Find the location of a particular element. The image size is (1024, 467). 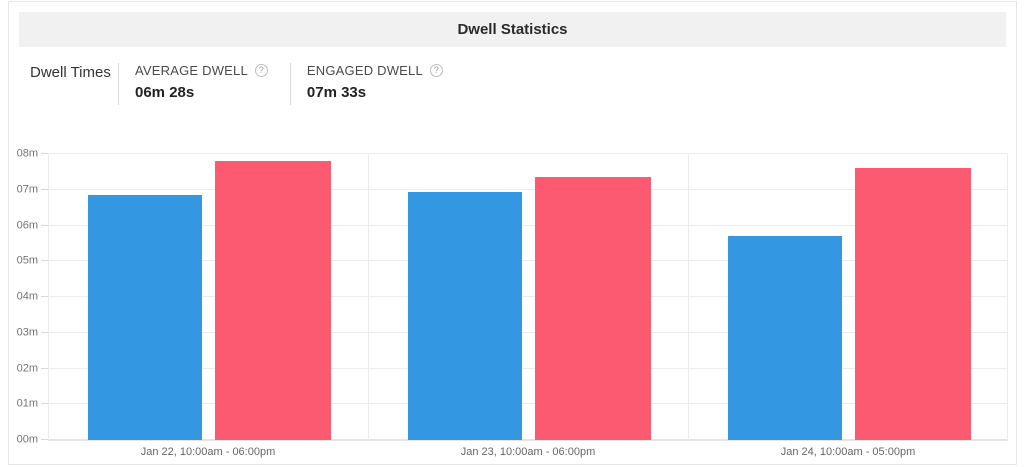

y-axis-label: 00m is located at coordinates (27, 439).